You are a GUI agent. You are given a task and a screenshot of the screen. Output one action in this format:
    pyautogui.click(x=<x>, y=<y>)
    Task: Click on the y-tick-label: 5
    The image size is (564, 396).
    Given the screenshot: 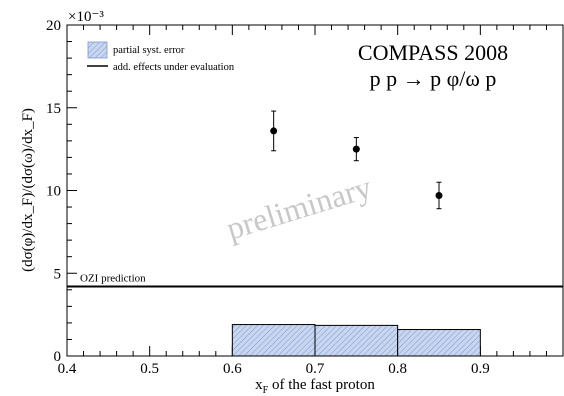 What is the action you would take?
    pyautogui.click(x=58, y=274)
    